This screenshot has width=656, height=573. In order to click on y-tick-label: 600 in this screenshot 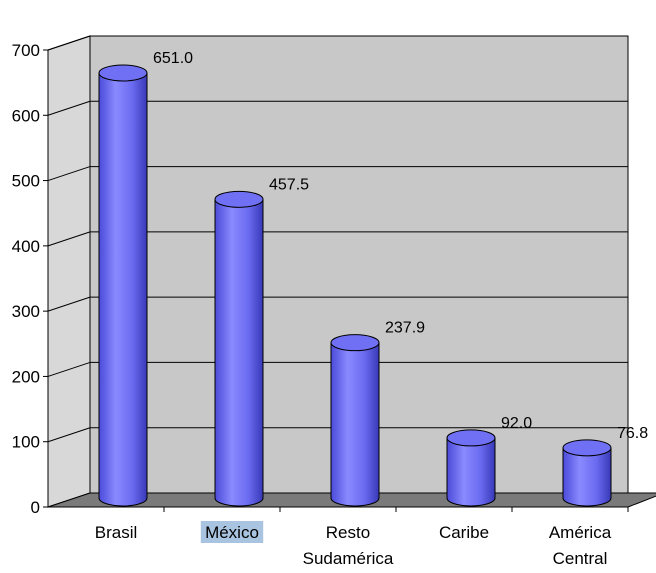, I will do `click(26, 115)`.